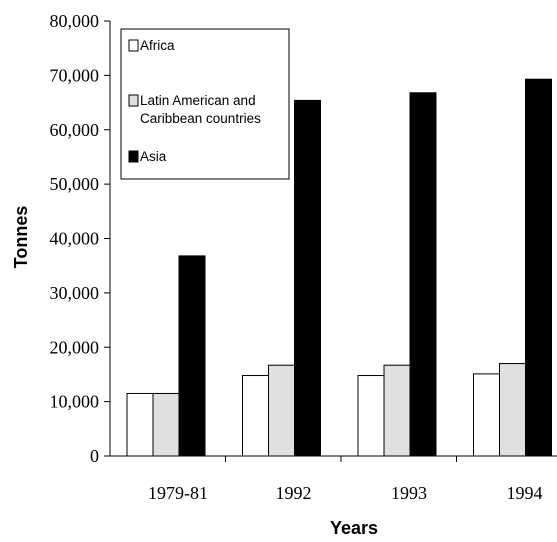 The height and width of the screenshot is (542, 557). Describe the element at coordinates (281, 410) in the screenshot. I see `bar-latin-1992` at that location.